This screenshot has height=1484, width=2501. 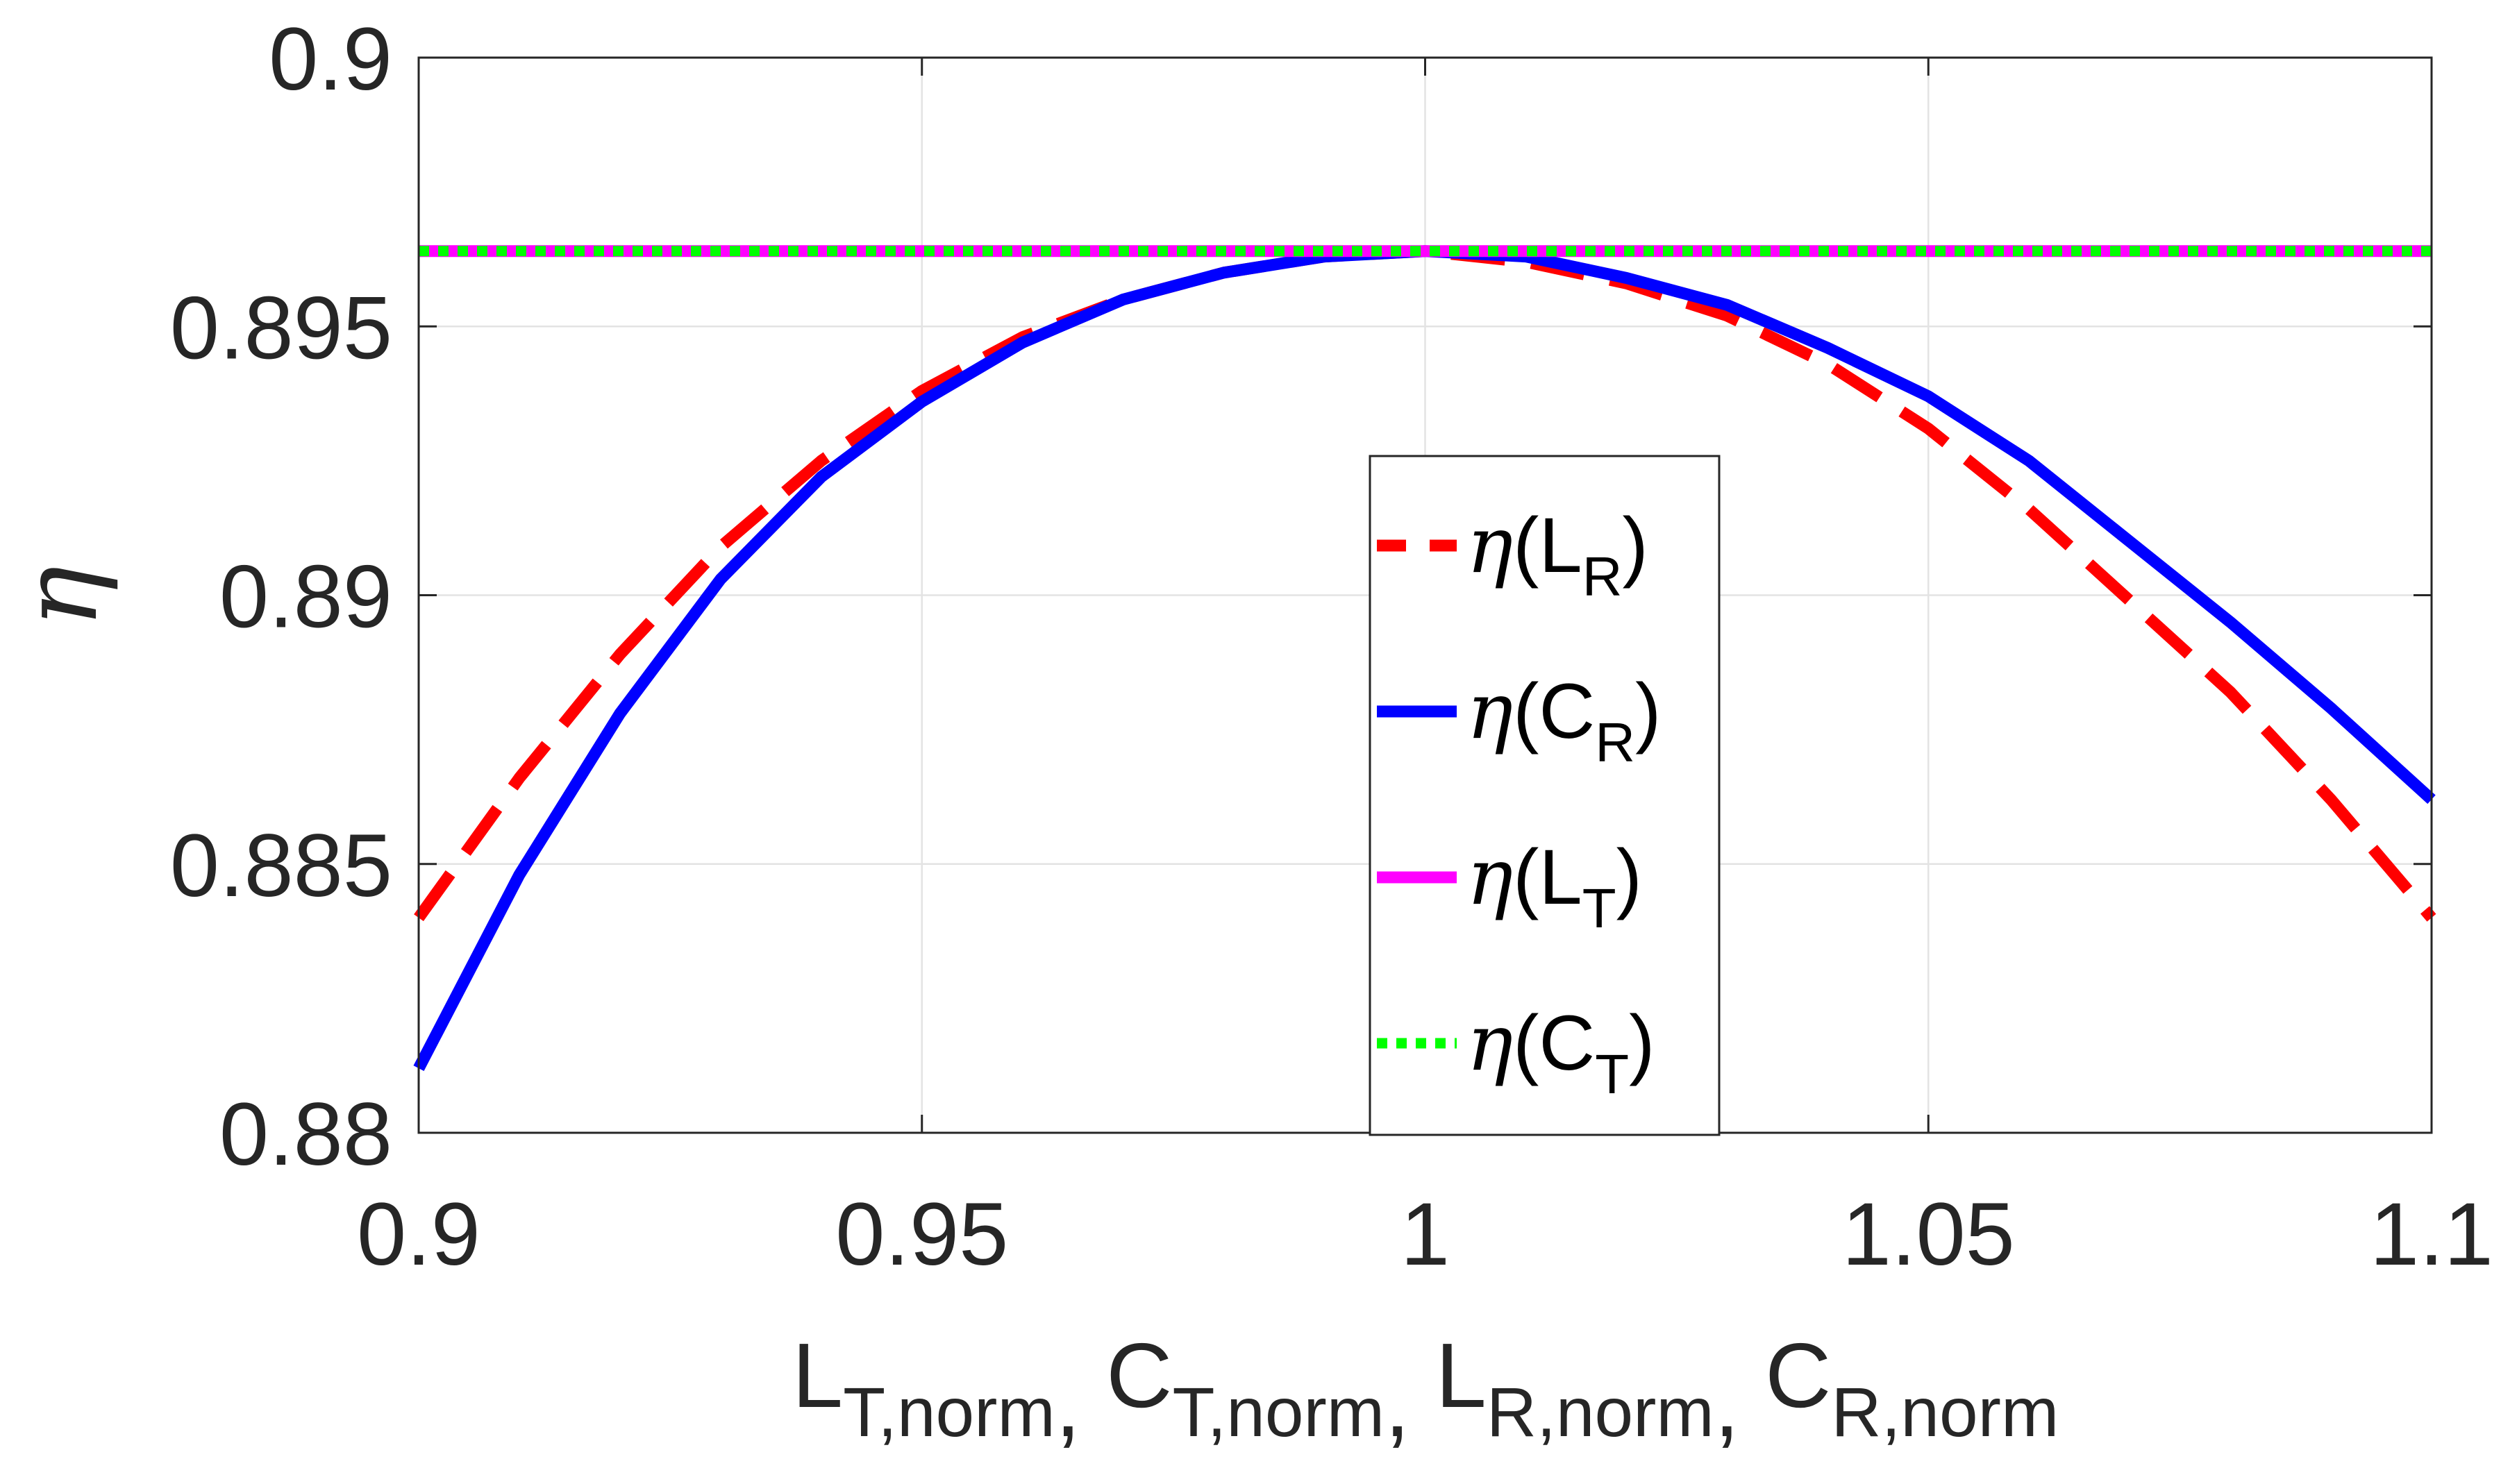 I want to click on y-tick-label: 0.9, so click(x=330, y=60).